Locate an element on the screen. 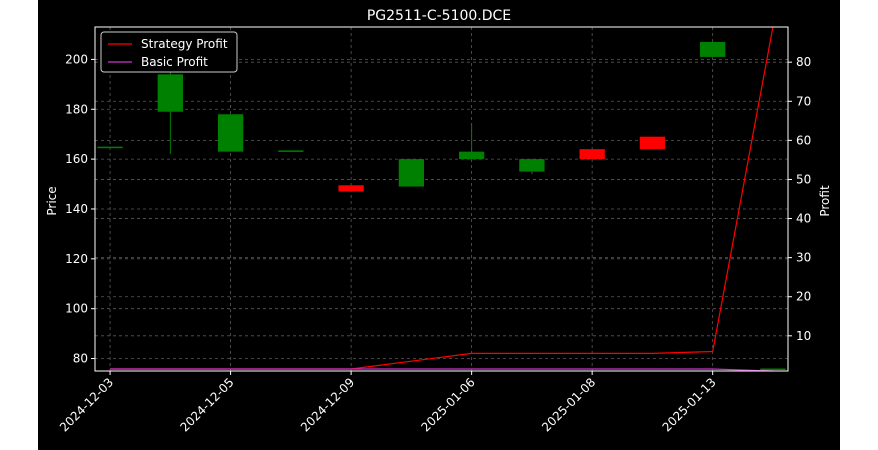  profit-tick-label: 30 is located at coordinates (803, 258).